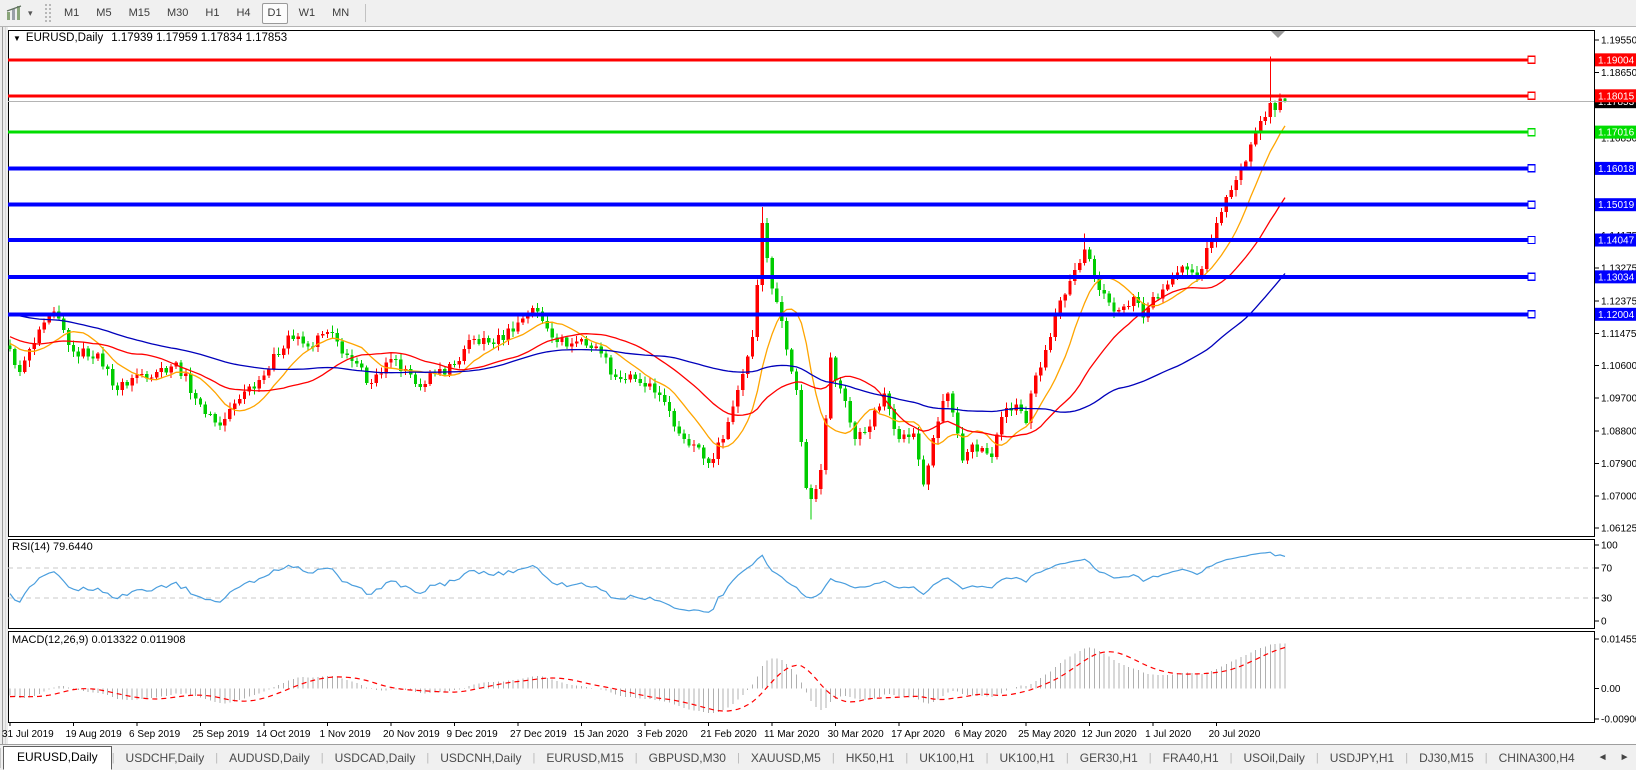 This screenshot has height=770, width=1636. What do you see at coordinates (481, 757) in the screenshot?
I see `tab-USDCNH-Daily-4: USDCNH,Daily` at bounding box center [481, 757].